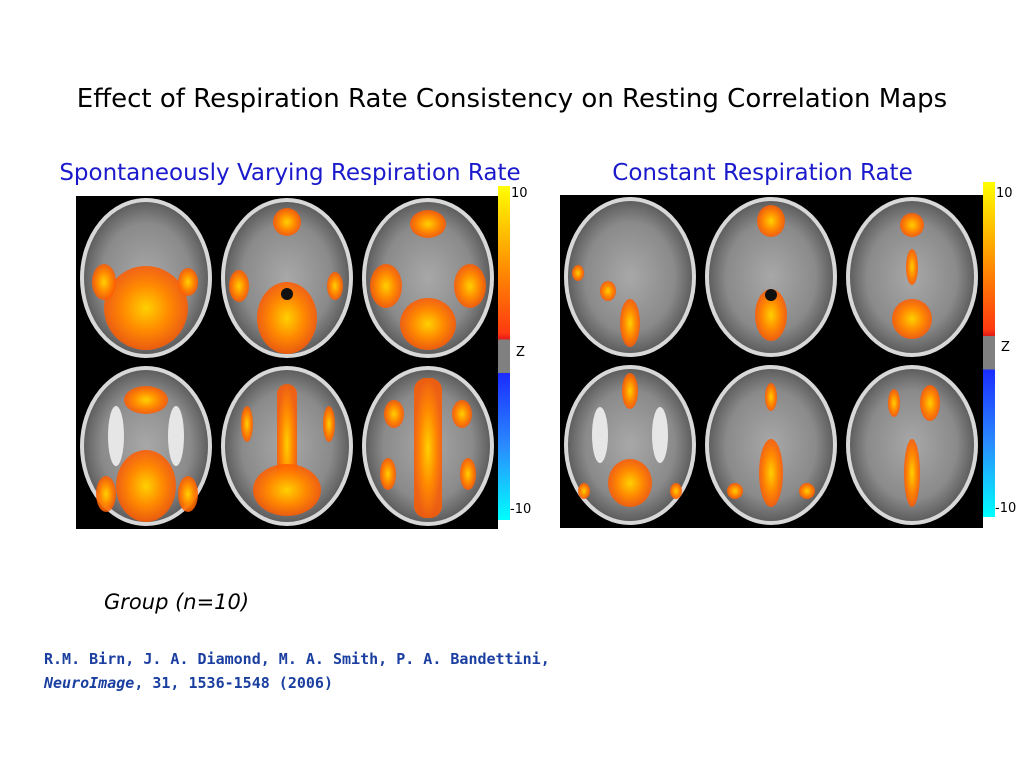  I want to click on group-label: Group (n=10), so click(177, 602).